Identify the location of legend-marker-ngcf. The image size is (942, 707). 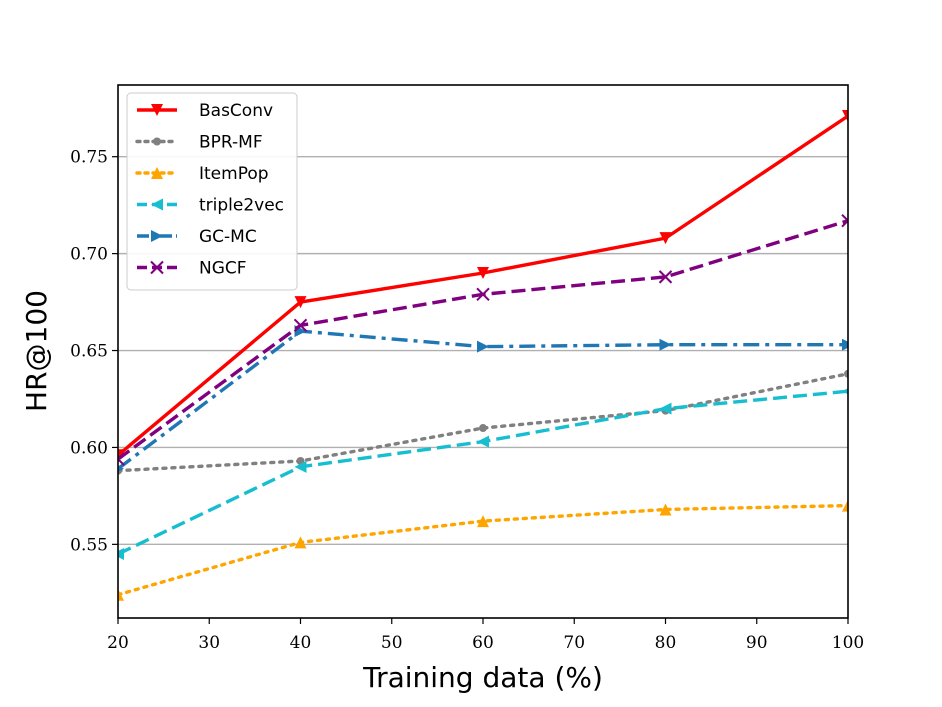
(157, 267).